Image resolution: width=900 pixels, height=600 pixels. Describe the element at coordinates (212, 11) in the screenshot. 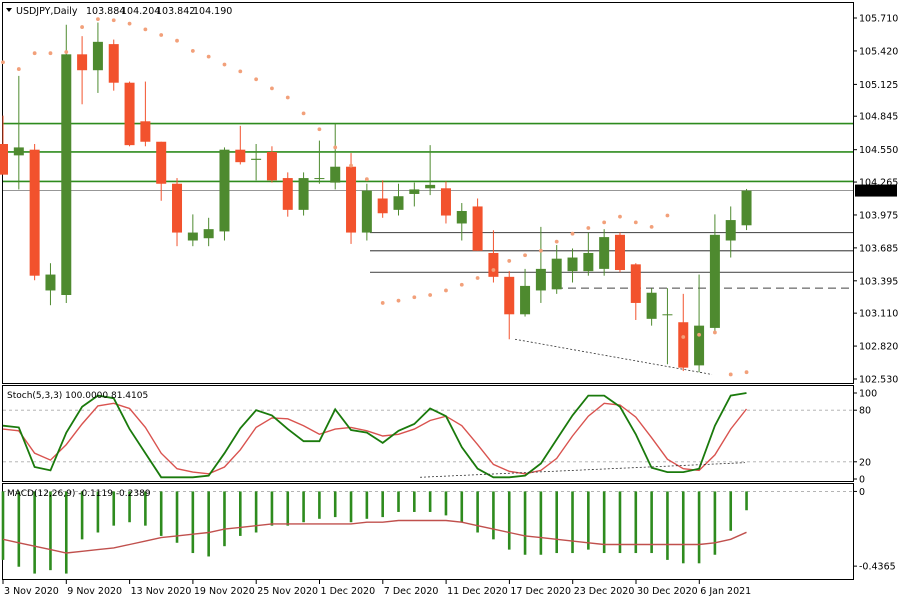

I see `ohlc-close: 104.190` at that location.